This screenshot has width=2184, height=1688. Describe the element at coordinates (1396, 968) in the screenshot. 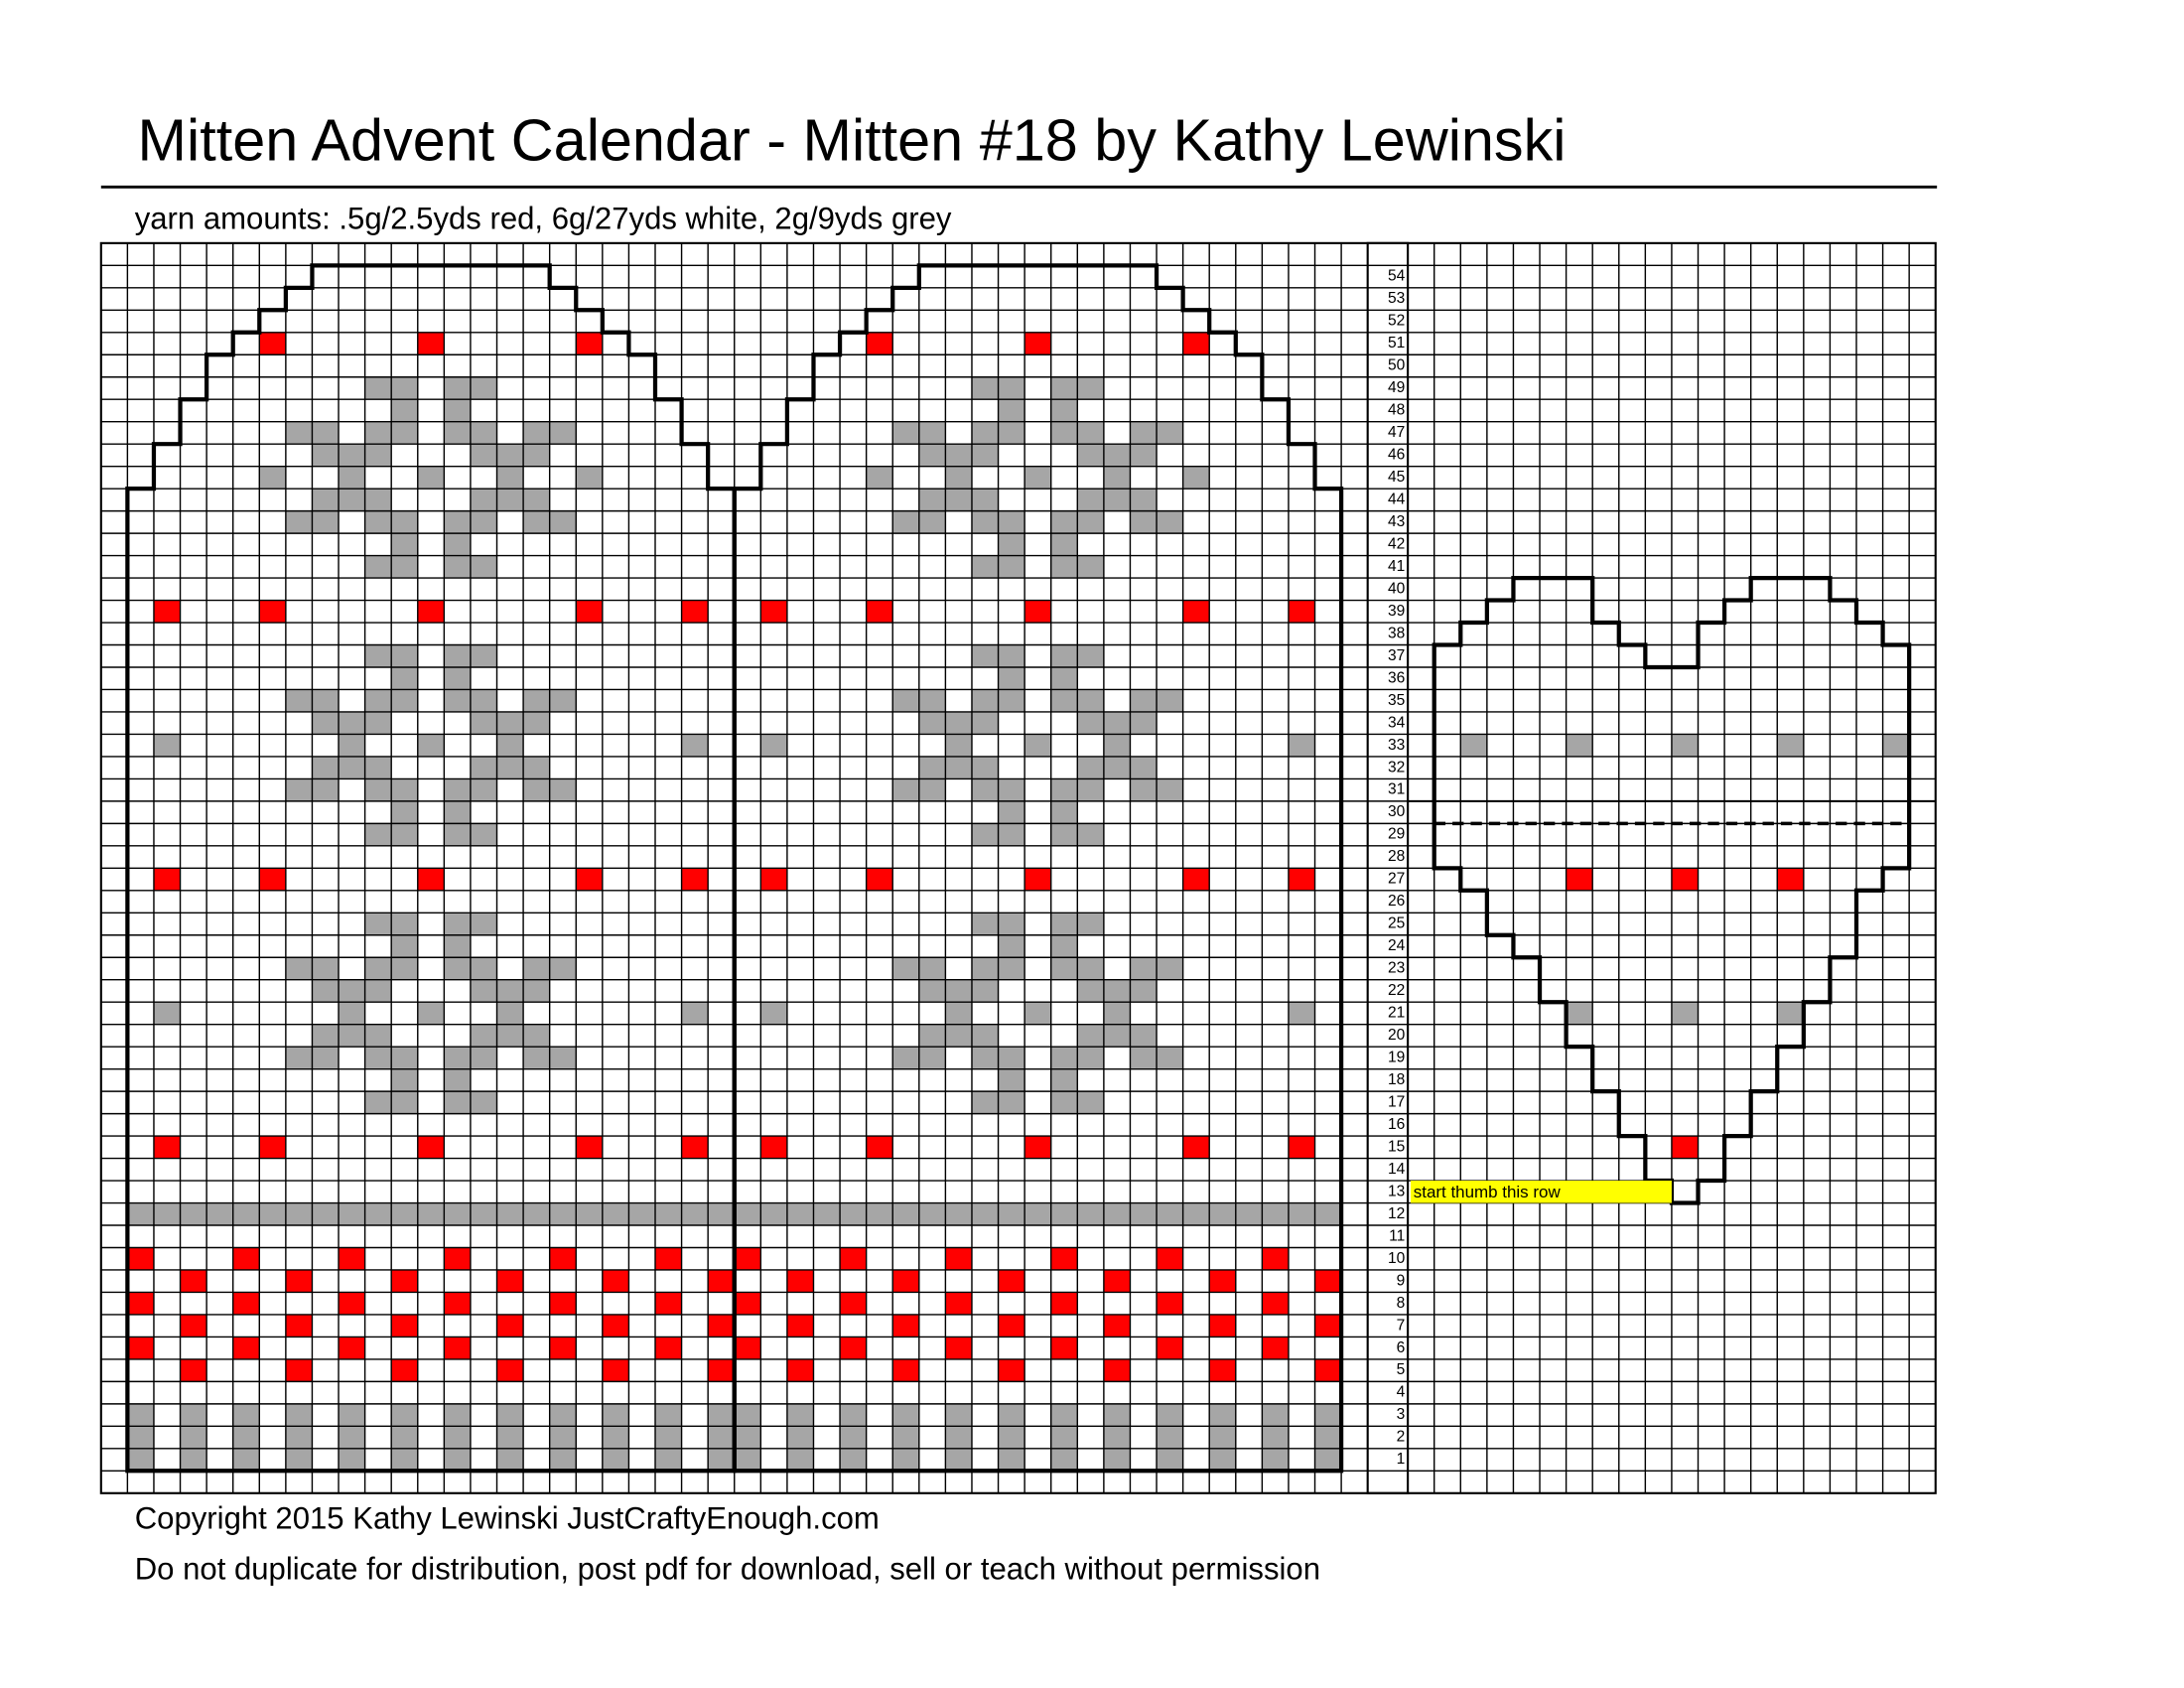

I see `row-number: 23` at that location.